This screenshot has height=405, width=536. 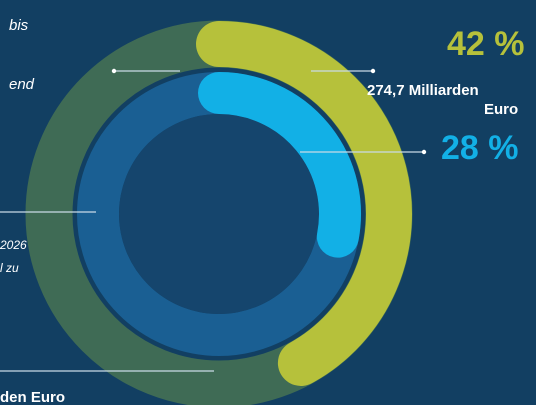 I want to click on bottom-fragment-den-euro: den Euro, so click(x=33, y=397).